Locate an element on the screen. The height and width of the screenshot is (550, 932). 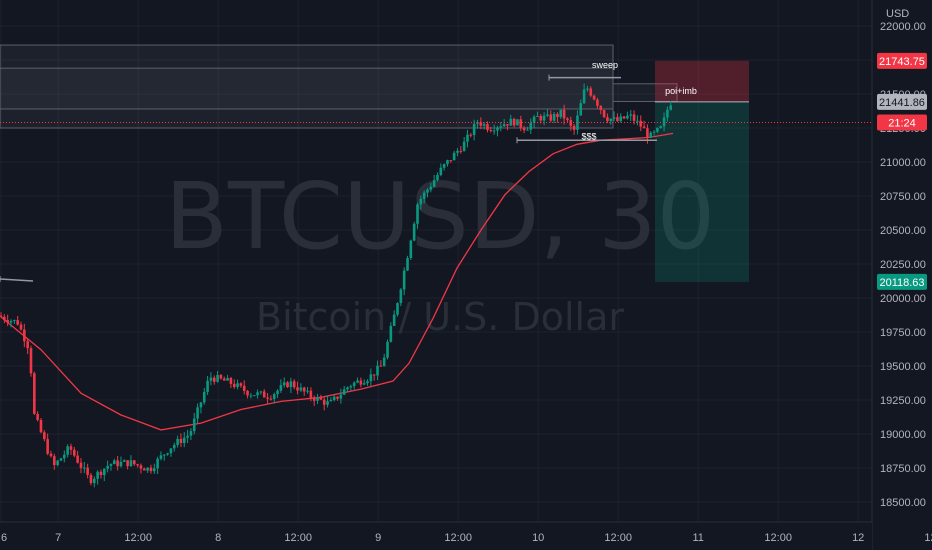
take-profit-area is located at coordinates (702, 191).